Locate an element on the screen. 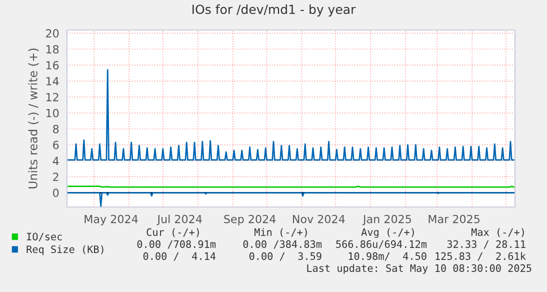  y-tick-label: 0 is located at coordinates (56, 193).